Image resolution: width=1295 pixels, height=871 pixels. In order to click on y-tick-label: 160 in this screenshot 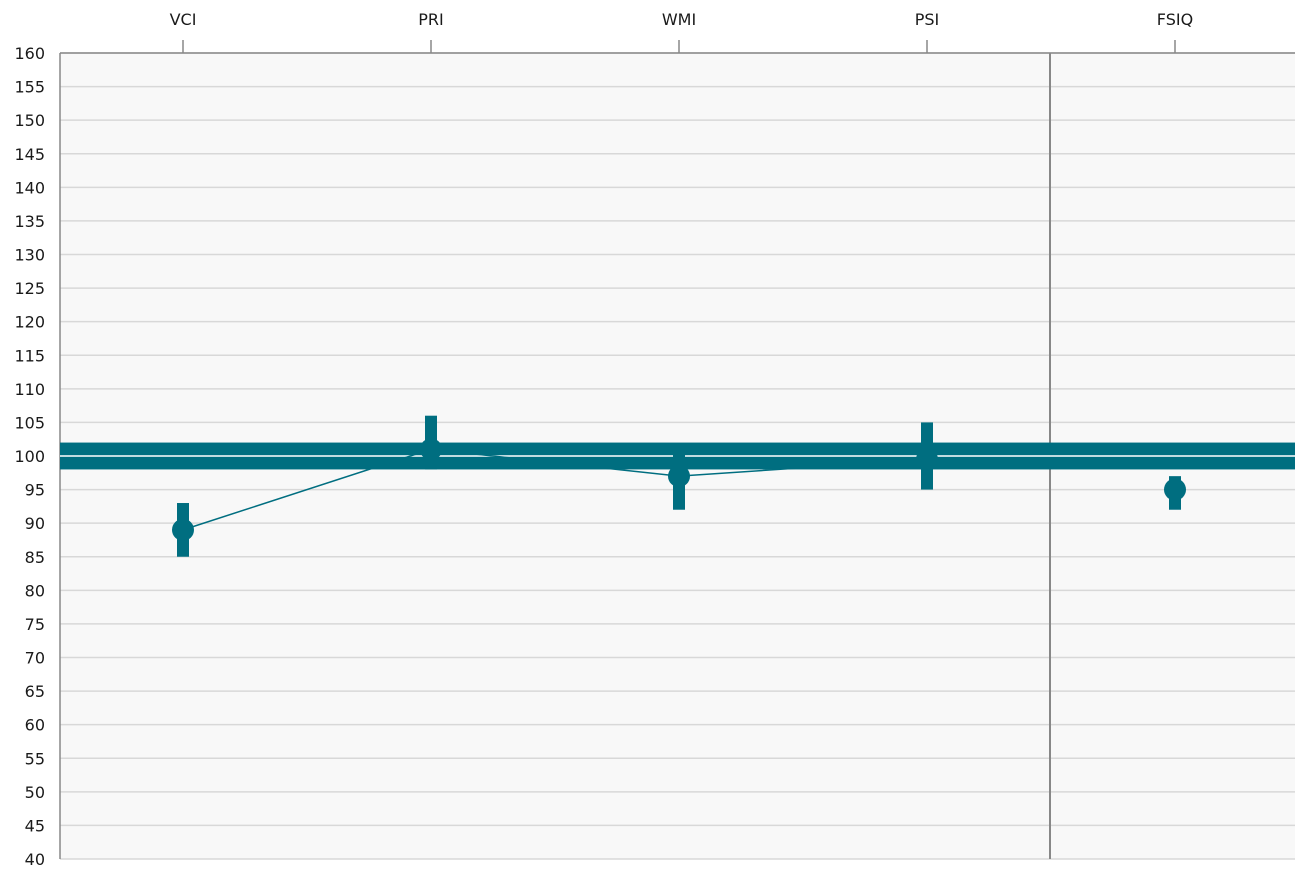, I will do `click(29, 53)`.